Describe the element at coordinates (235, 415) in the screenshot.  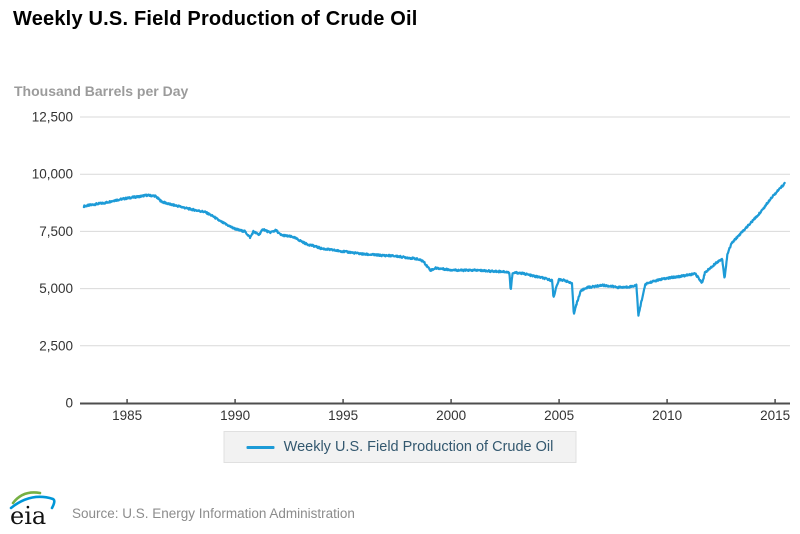
I see `x-axis-tick-label-1990: 1990` at that location.